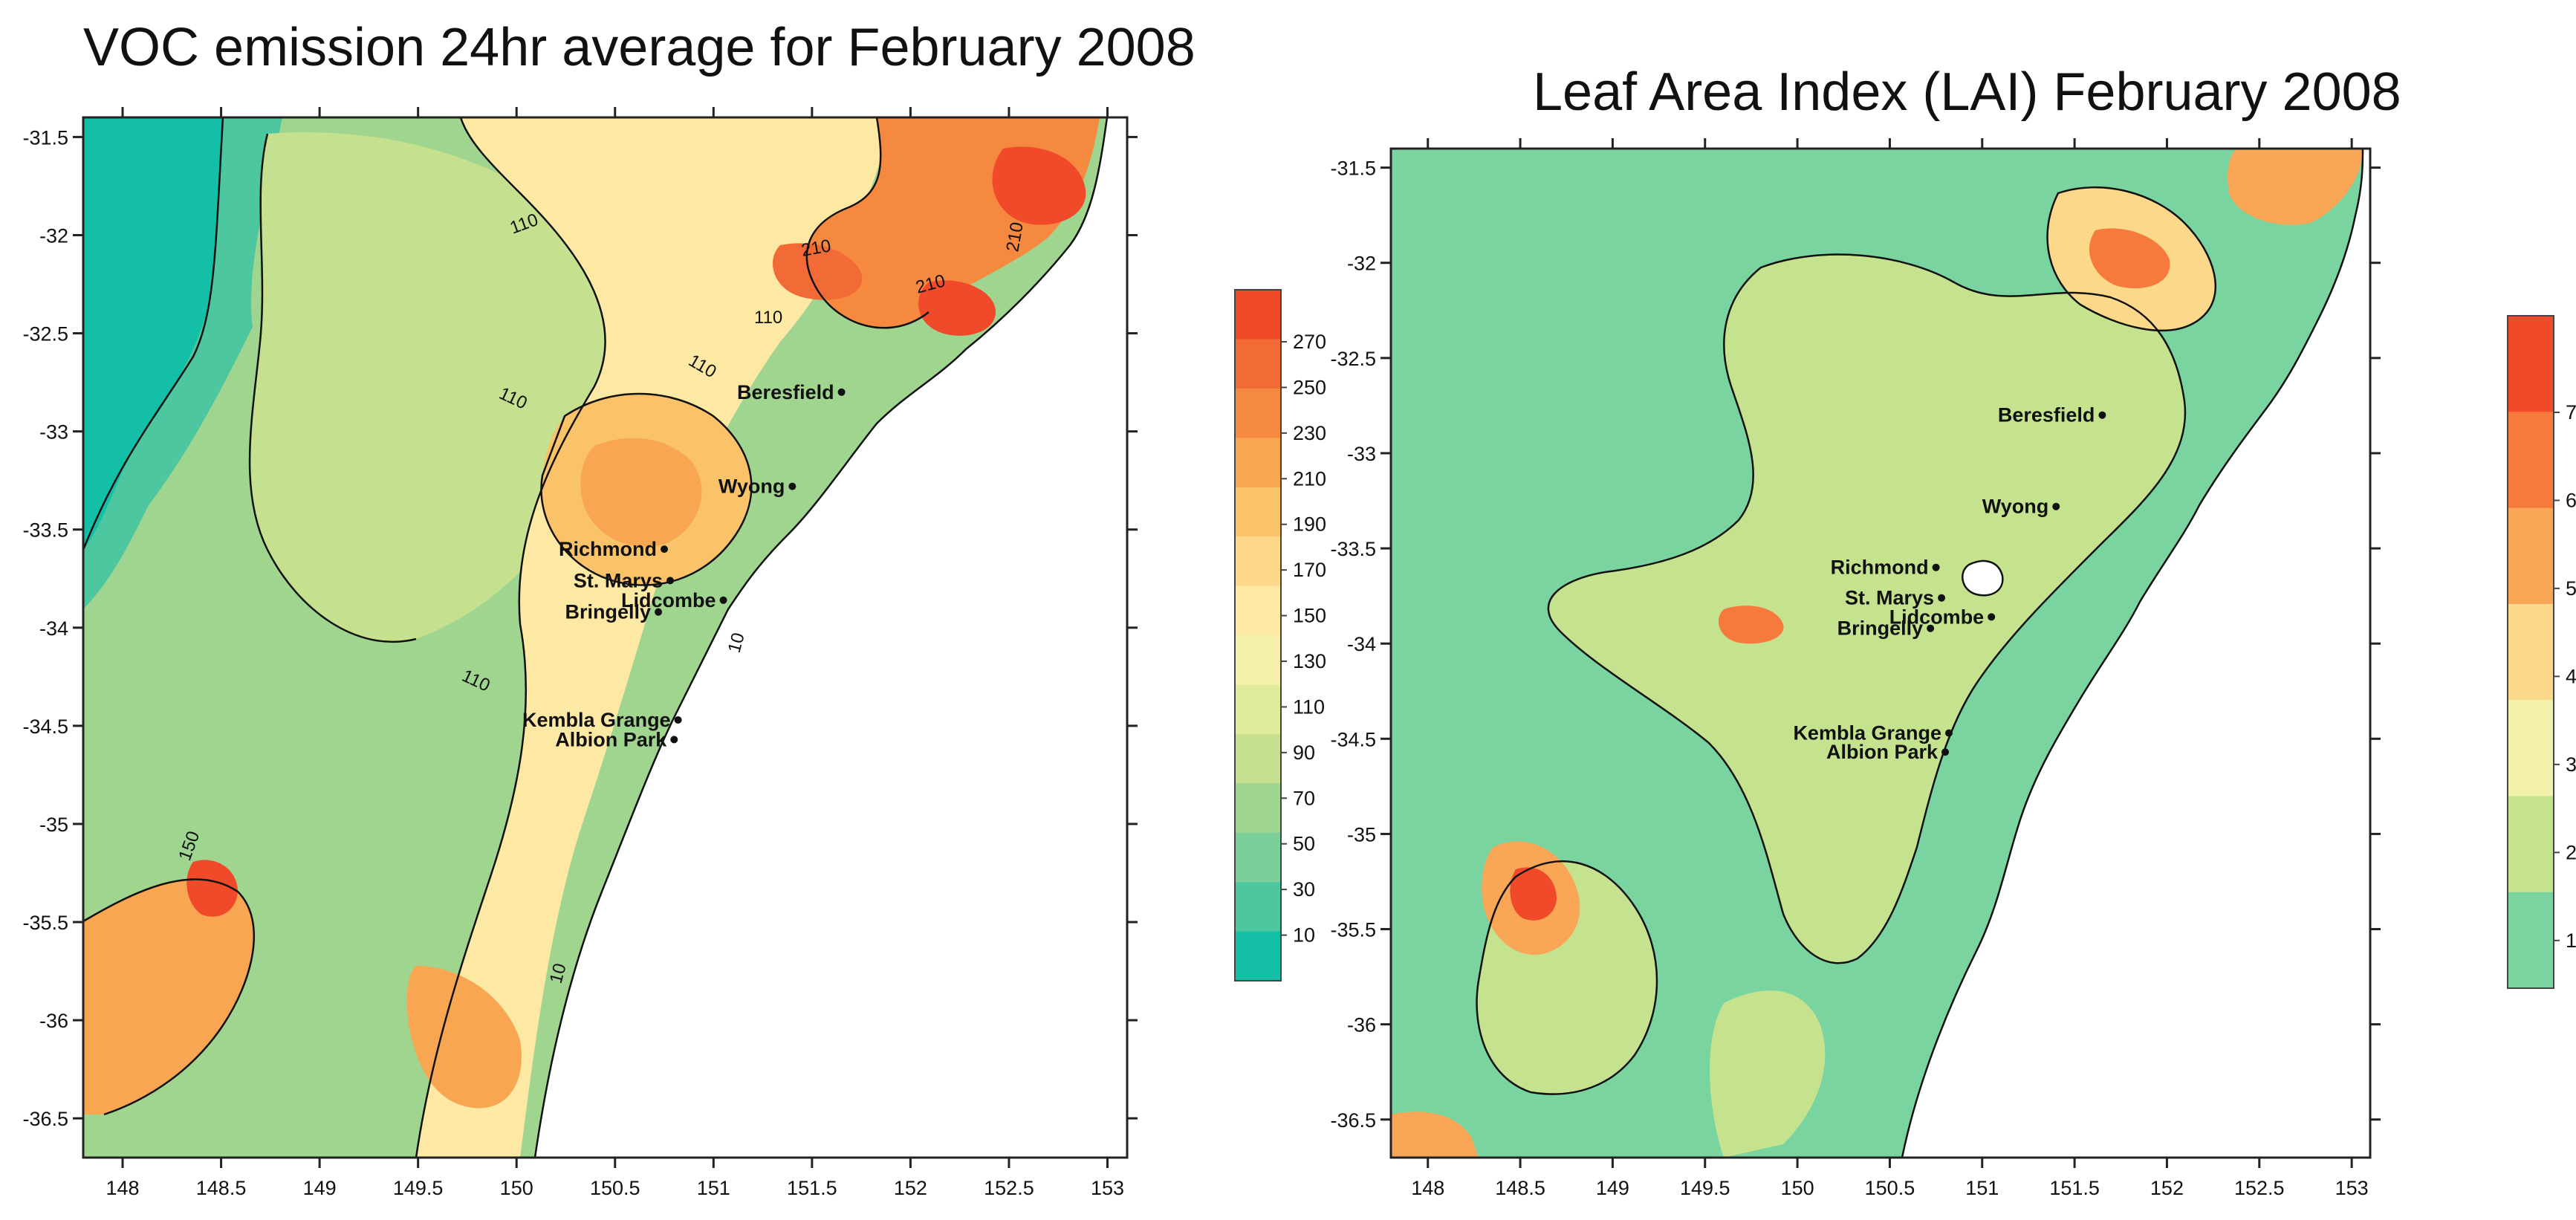 The height and width of the screenshot is (1220, 2576). Describe the element at coordinates (2259, 1188) in the screenshot. I see `x-tick-label: 152.5` at that location.